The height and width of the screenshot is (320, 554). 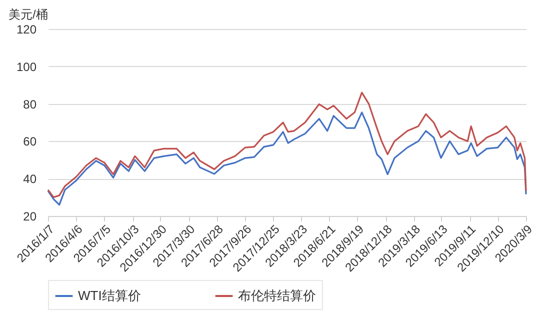 What do you see at coordinates (26, 29) in the screenshot?
I see `y-tick-label: 120` at bounding box center [26, 29].